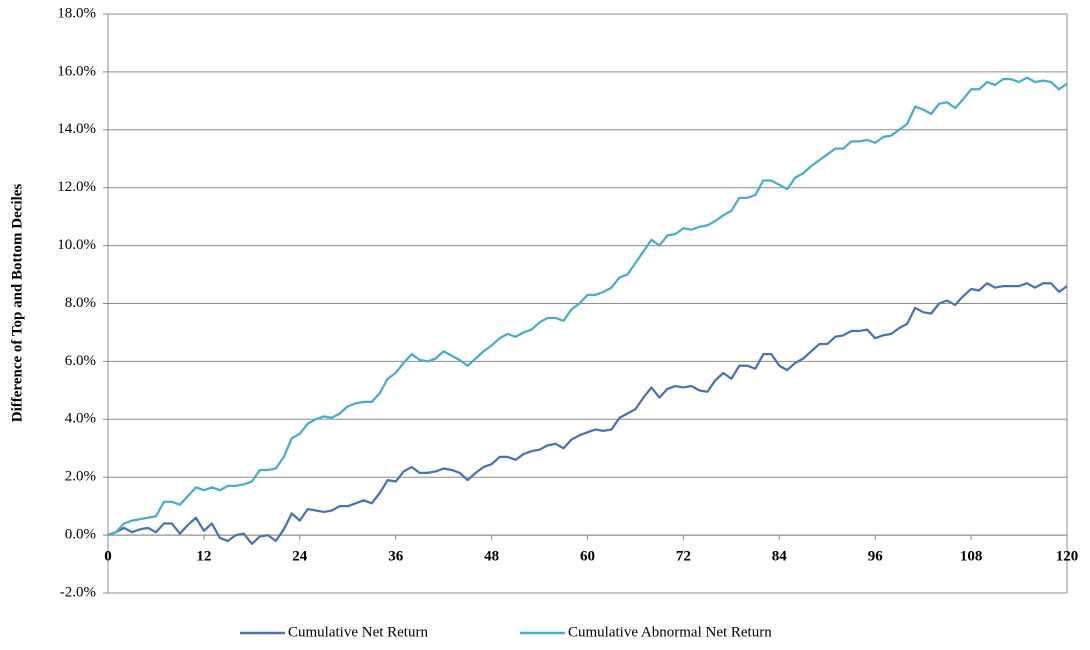 The image size is (1090, 650). Describe the element at coordinates (80, 419) in the screenshot. I see `y-tick-label: 4.0%` at that location.